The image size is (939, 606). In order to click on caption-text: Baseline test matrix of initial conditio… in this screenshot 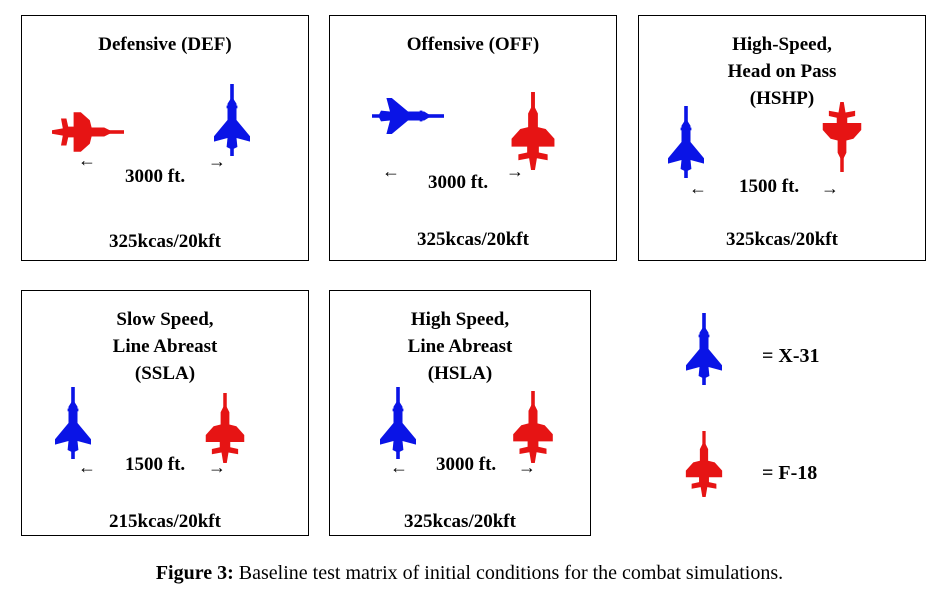, I will do `click(508, 573)`.